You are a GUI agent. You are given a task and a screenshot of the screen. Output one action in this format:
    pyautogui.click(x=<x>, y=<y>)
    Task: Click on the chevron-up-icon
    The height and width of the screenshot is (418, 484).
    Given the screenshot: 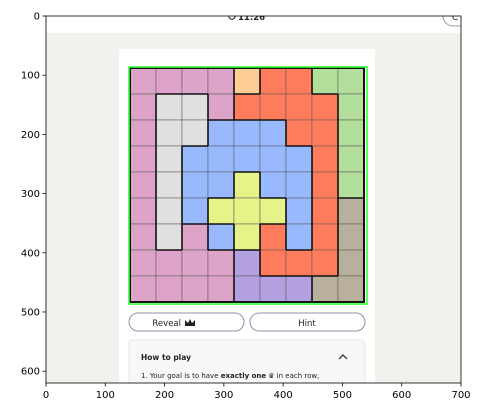 What is the action you would take?
    pyautogui.click(x=343, y=357)
    